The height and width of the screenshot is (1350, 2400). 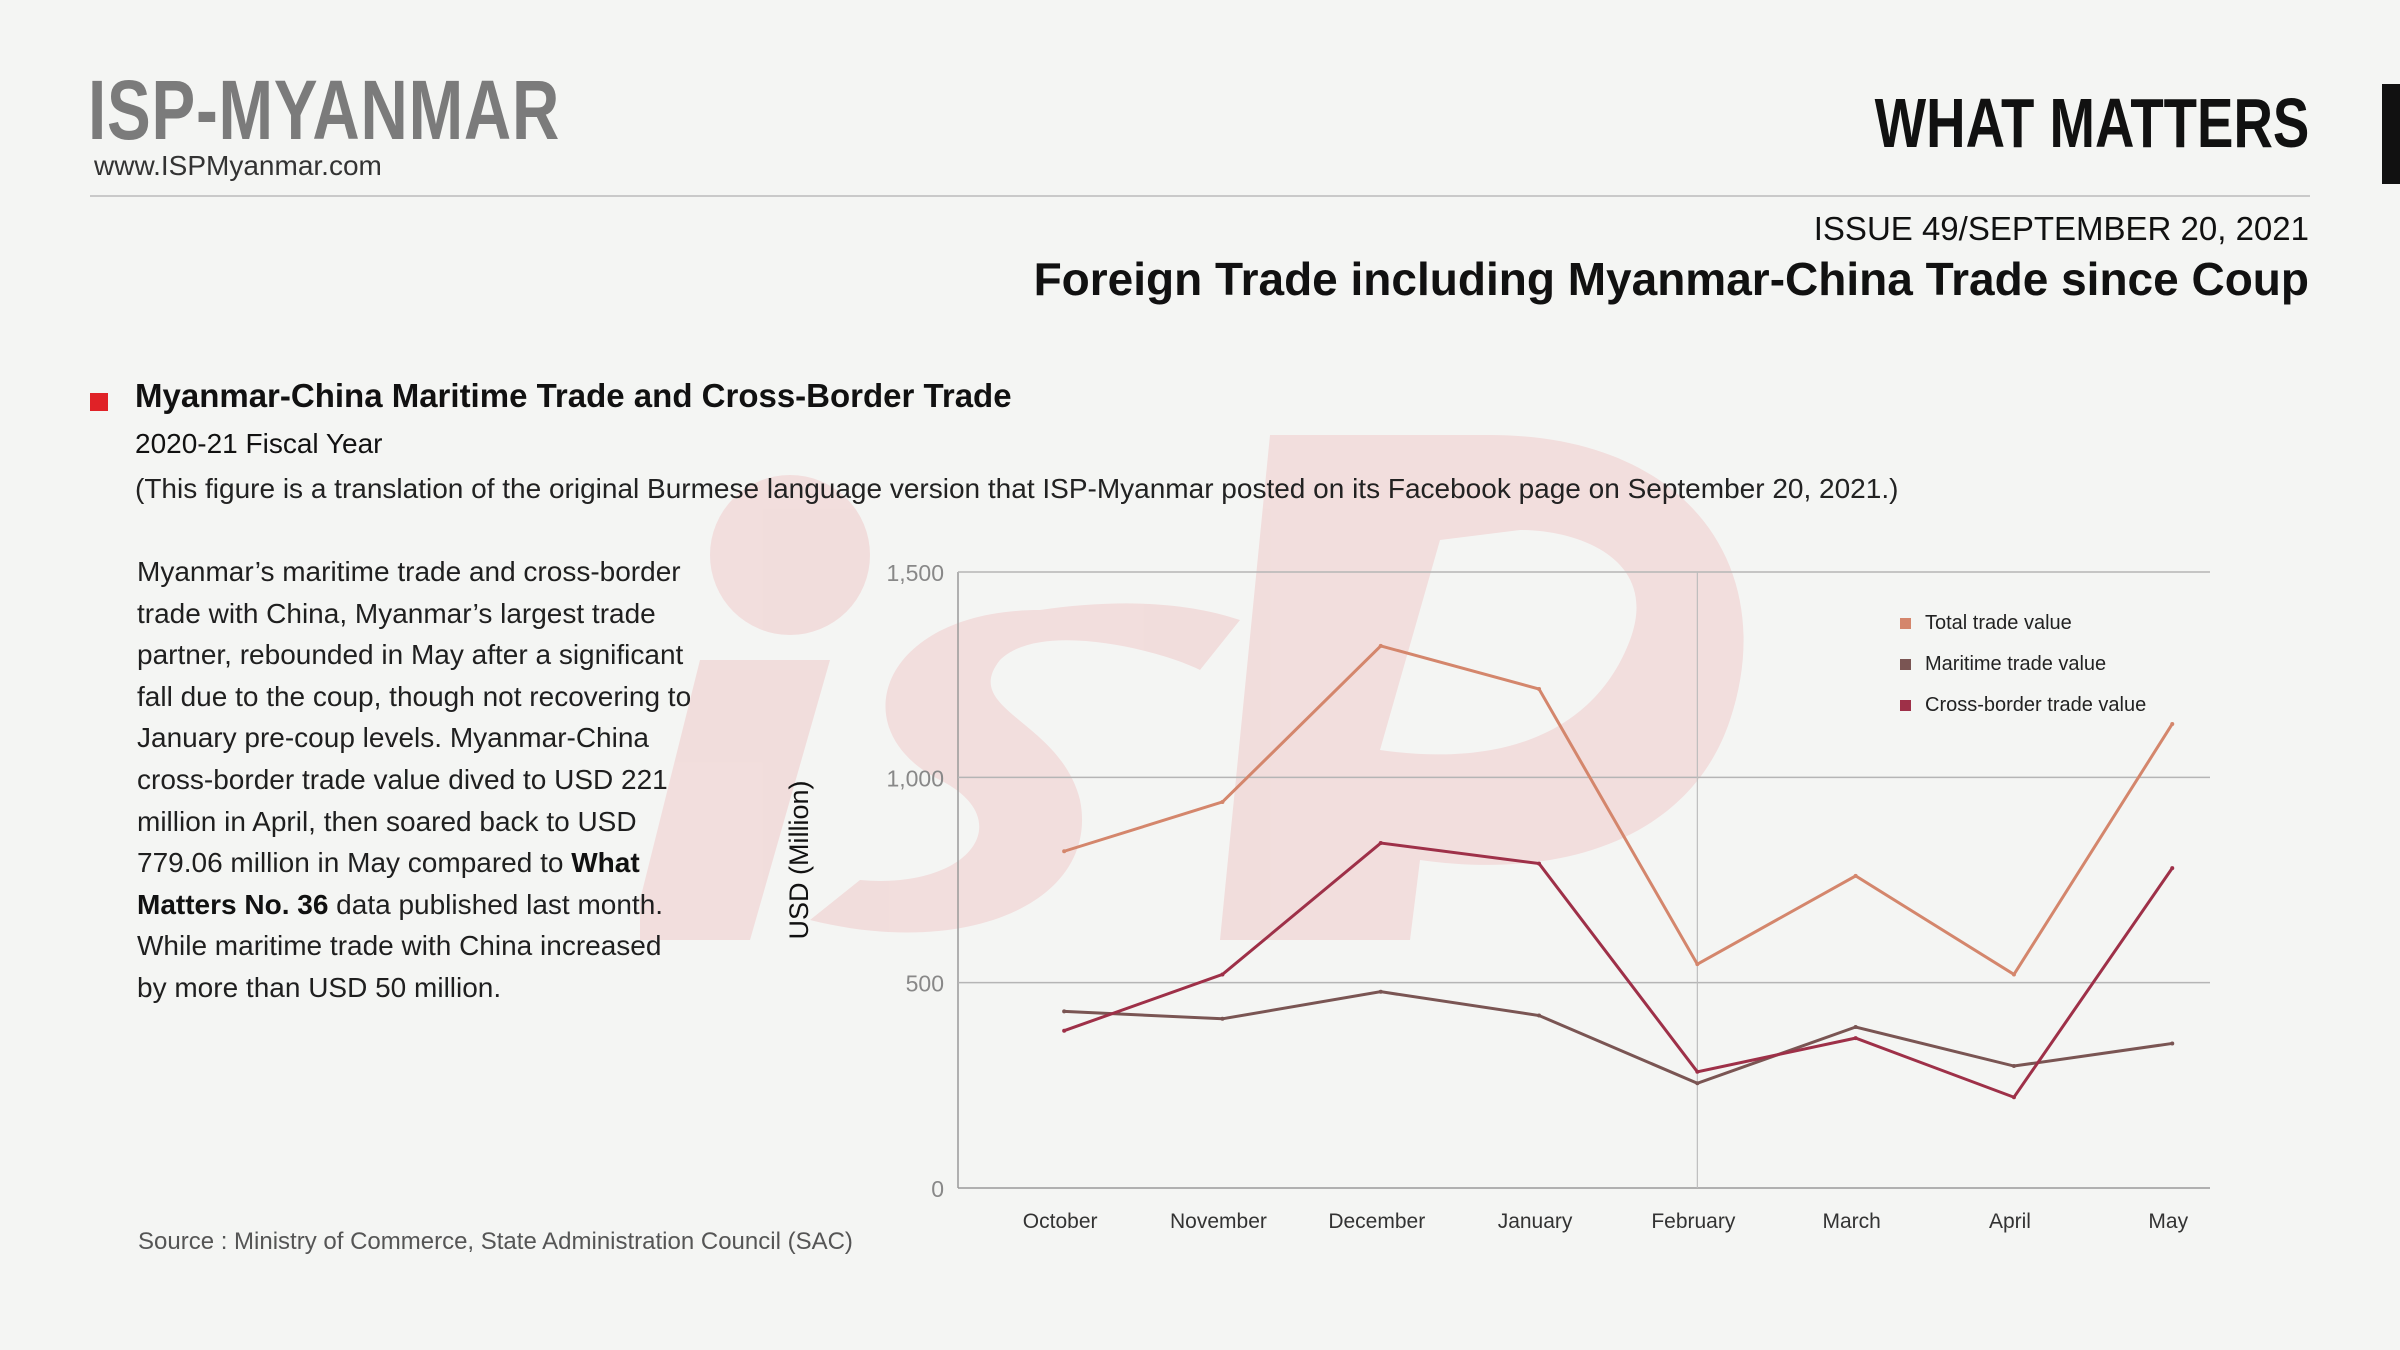 I want to click on body-text-bold: What Matters No. 36, so click(x=388, y=883).